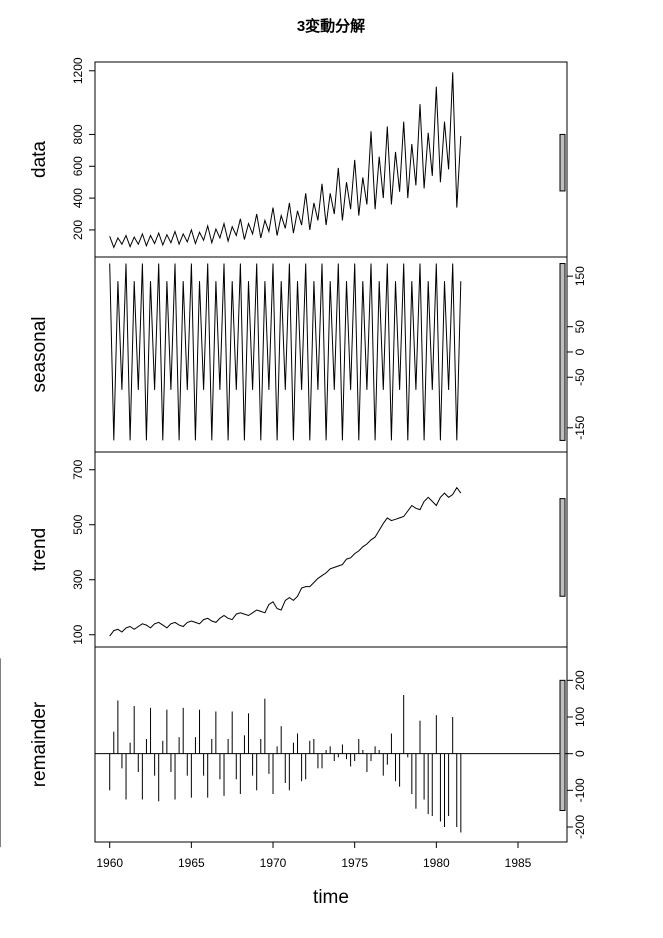 The image size is (663, 938). Describe the element at coordinates (580, 827) in the screenshot. I see `y-tick-label: -200` at that location.